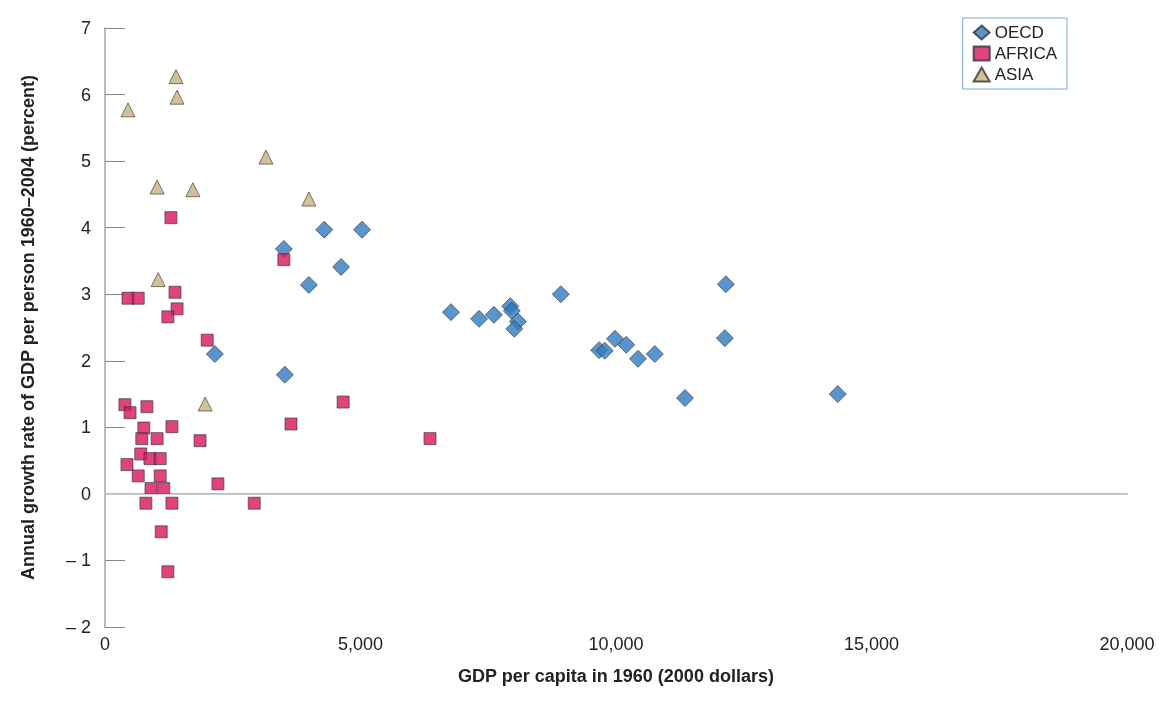  Describe the element at coordinates (1014, 74) in the screenshot. I see `legend-label: ASIA` at that location.